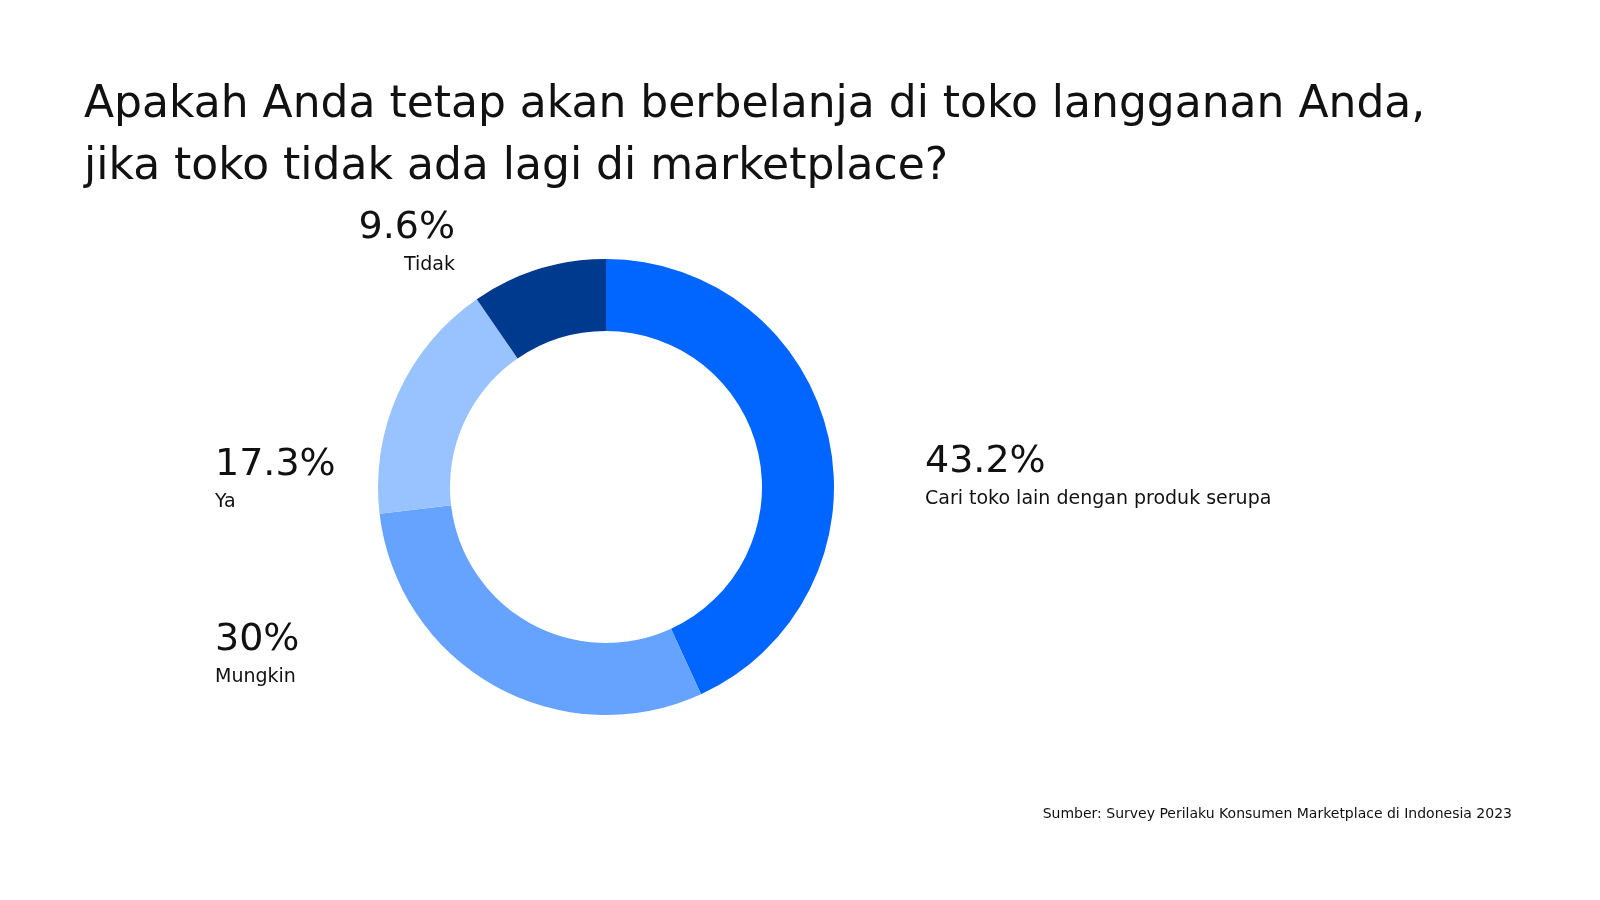 This screenshot has height=900, width=1600. Describe the element at coordinates (1277, 813) in the screenshot. I see `text: Sumber: Survey Perilaku Konsumen Marketplace di Indonesia 2023` at that location.